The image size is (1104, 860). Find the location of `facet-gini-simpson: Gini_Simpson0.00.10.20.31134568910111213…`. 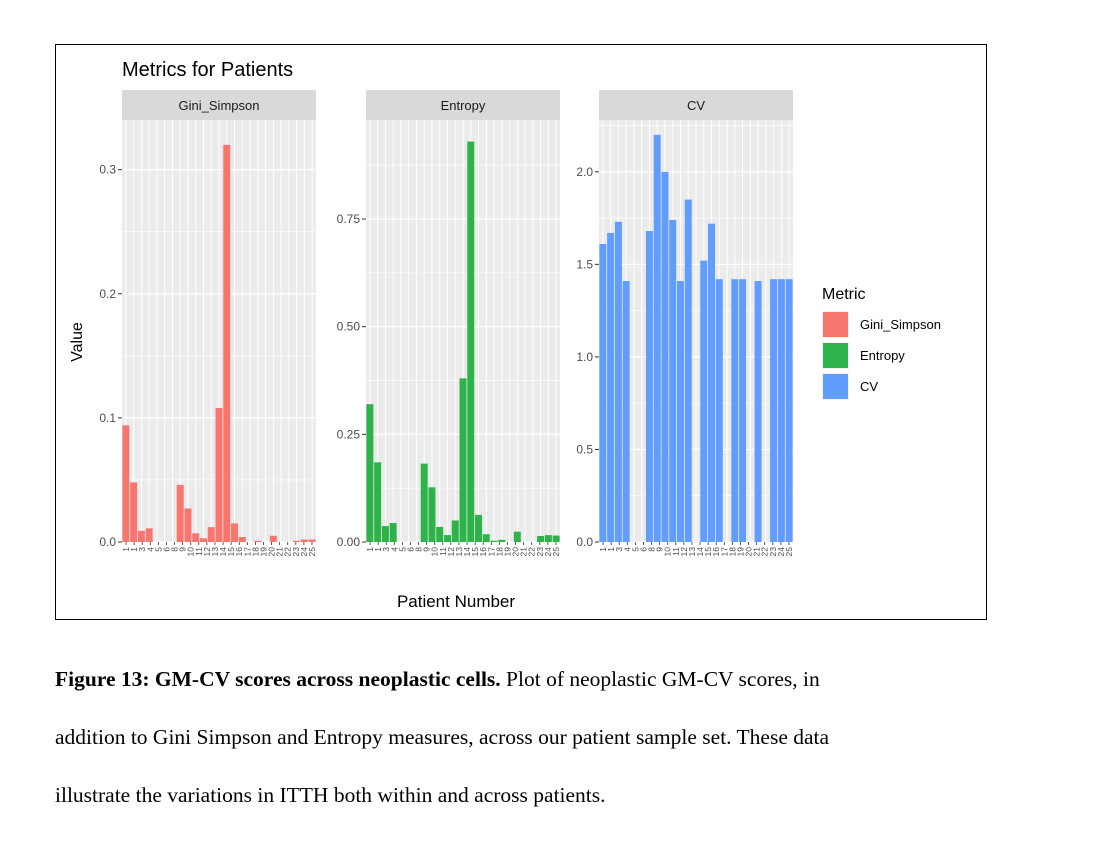

facet-gini-simpson: Gini_Simpson0.00.10.20.31134568910111213… is located at coordinates (208, 323).